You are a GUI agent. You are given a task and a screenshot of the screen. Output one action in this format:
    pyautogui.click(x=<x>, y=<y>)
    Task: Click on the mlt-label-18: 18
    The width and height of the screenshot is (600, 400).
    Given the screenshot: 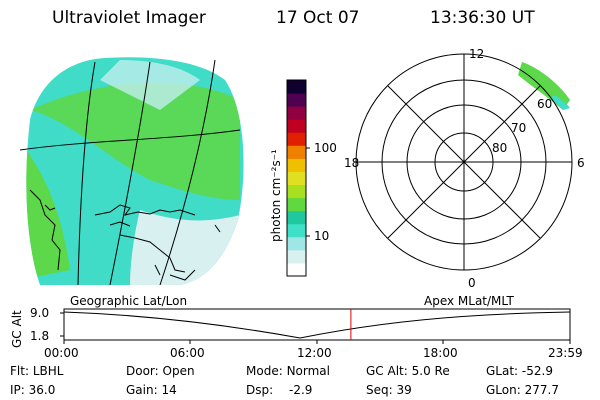 What is the action you would take?
    pyautogui.click(x=352, y=163)
    